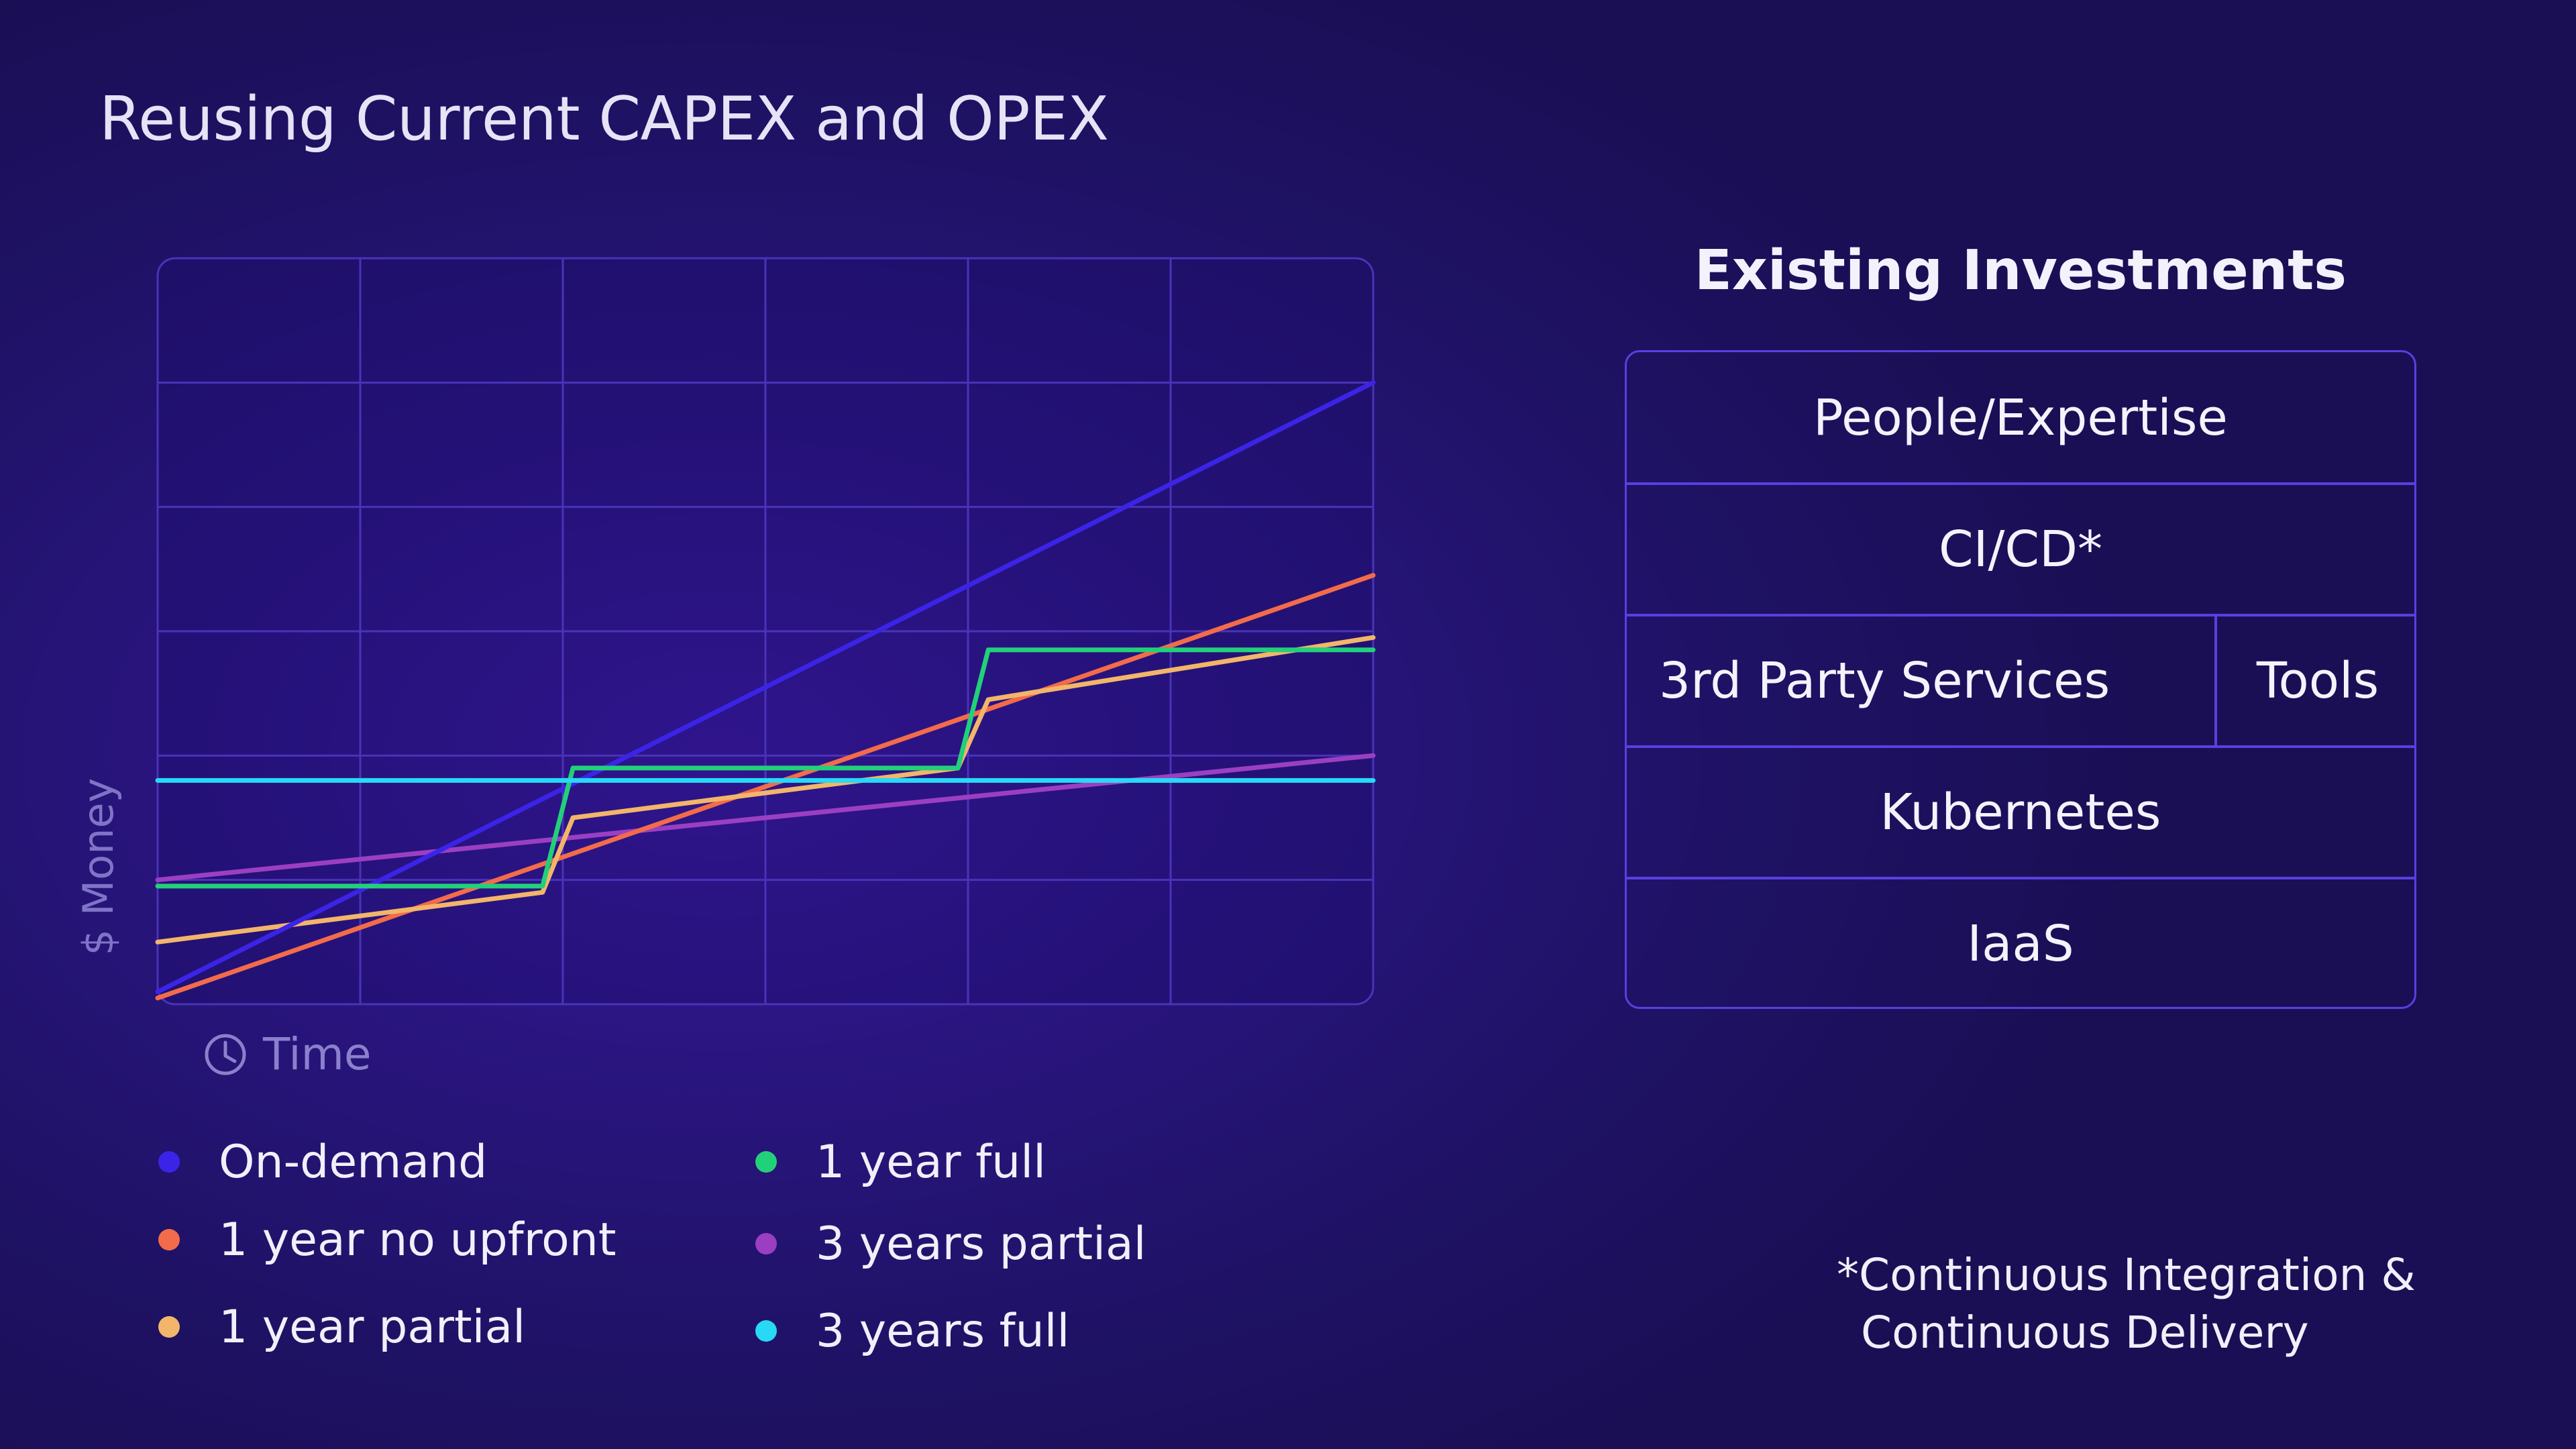 The width and height of the screenshot is (2576, 1449). What do you see at coordinates (2317, 681) in the screenshot?
I see `investment-cell-tools: Tools` at bounding box center [2317, 681].